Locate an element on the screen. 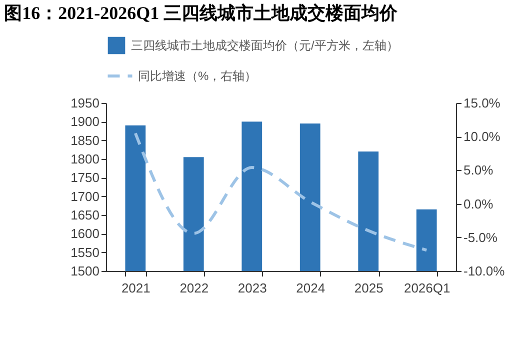 The height and width of the screenshot is (345, 510). legend-label: 三四线城市土地成交楼面均价（元/平方米，左轴） is located at coordinates (264, 45).